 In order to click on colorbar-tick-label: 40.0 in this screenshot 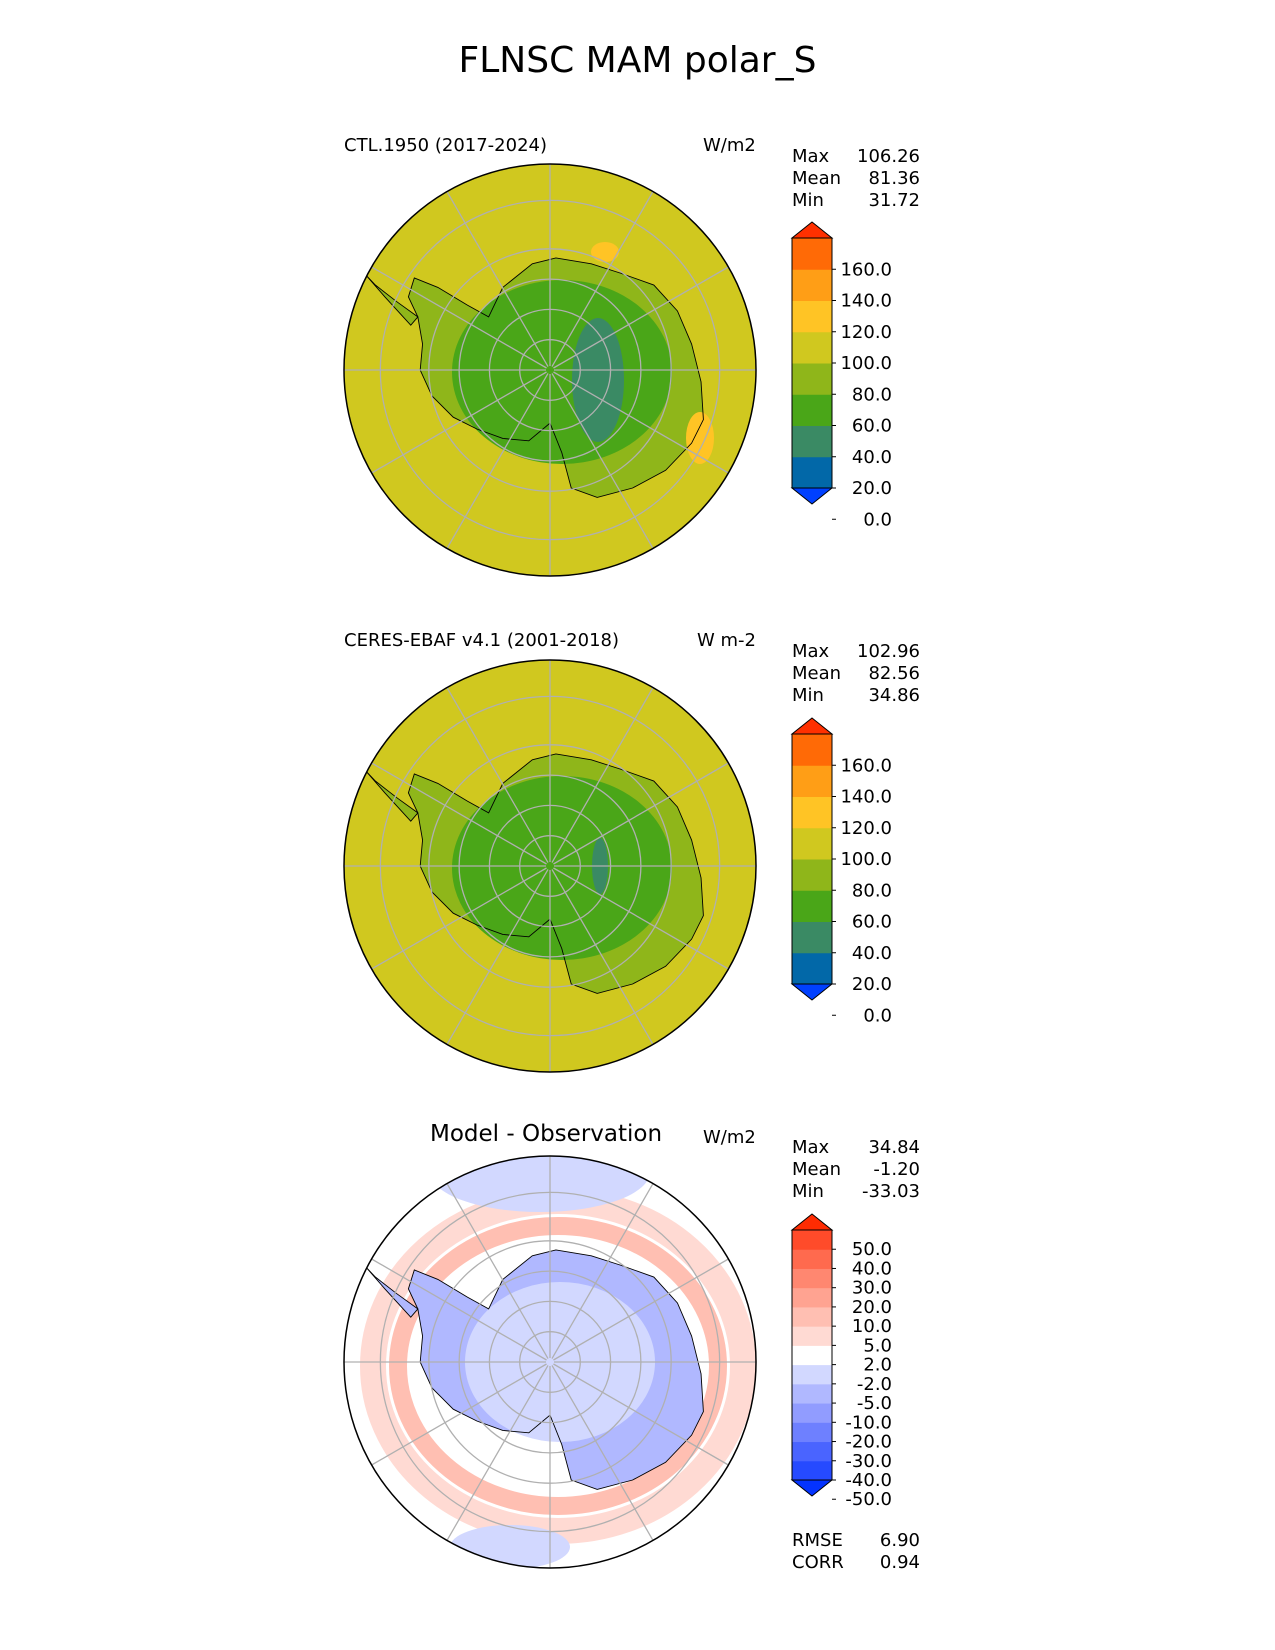, I will do `click(872, 1268)`.